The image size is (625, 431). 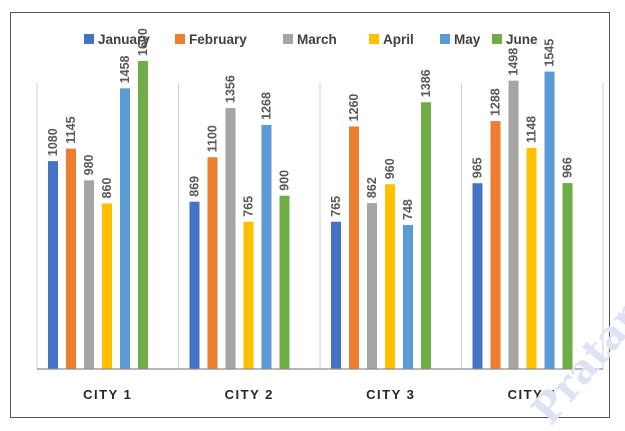 What do you see at coordinates (336, 206) in the screenshot?
I see `data-label-january-city-3: 765` at bounding box center [336, 206].